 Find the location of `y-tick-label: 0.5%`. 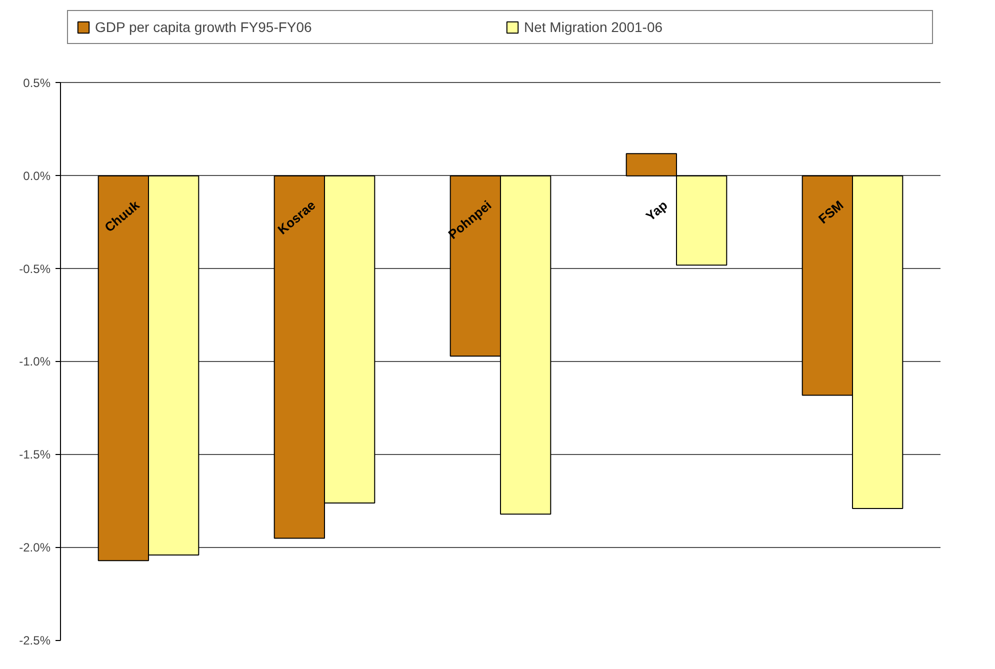

y-tick-label: 0.5% is located at coordinates (37, 83).